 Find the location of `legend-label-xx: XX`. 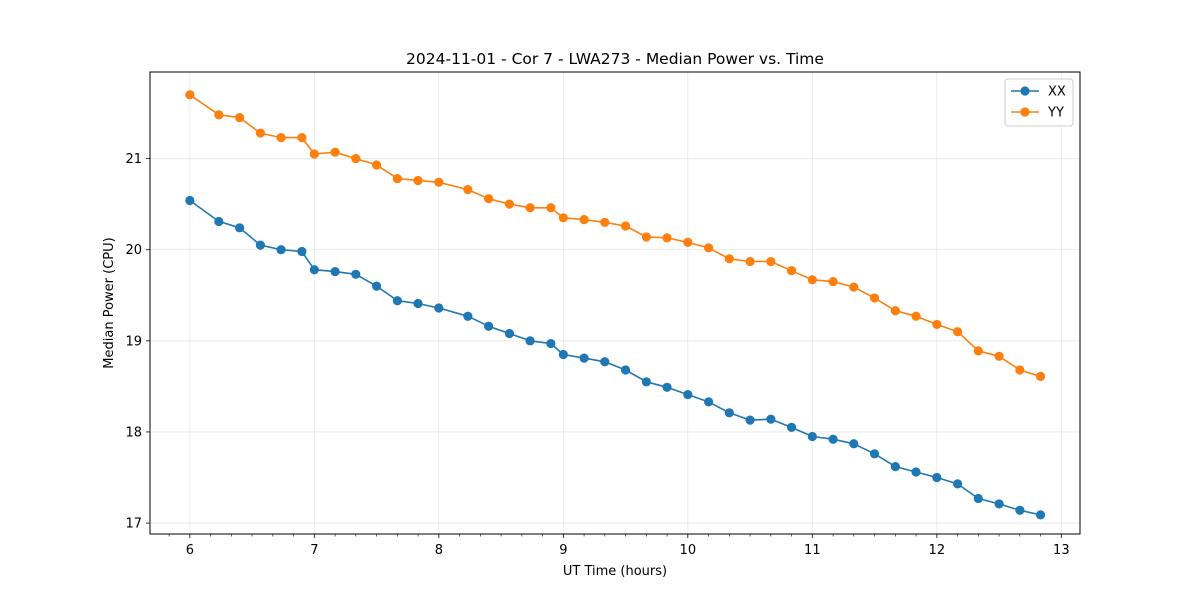

legend-label-xx: XX is located at coordinates (1057, 92).